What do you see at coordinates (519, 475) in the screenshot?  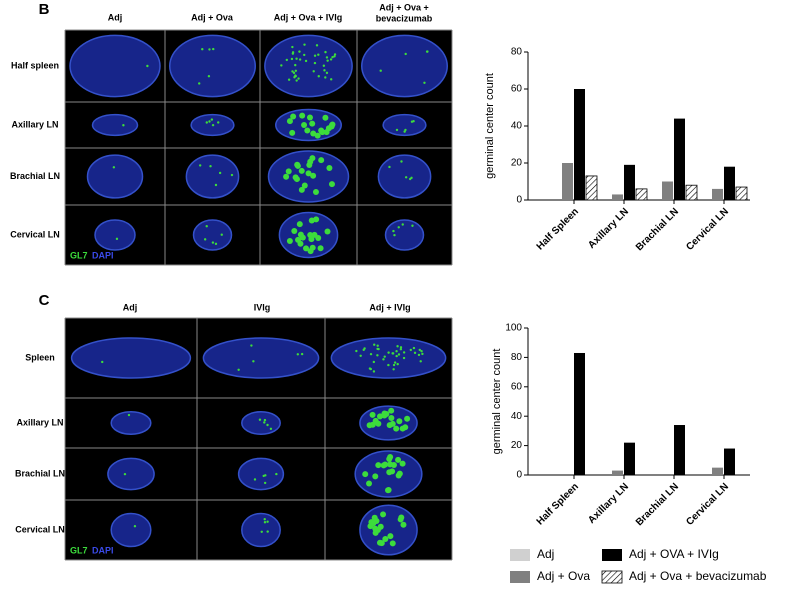 I see `y-tick-label: 0` at bounding box center [519, 475].